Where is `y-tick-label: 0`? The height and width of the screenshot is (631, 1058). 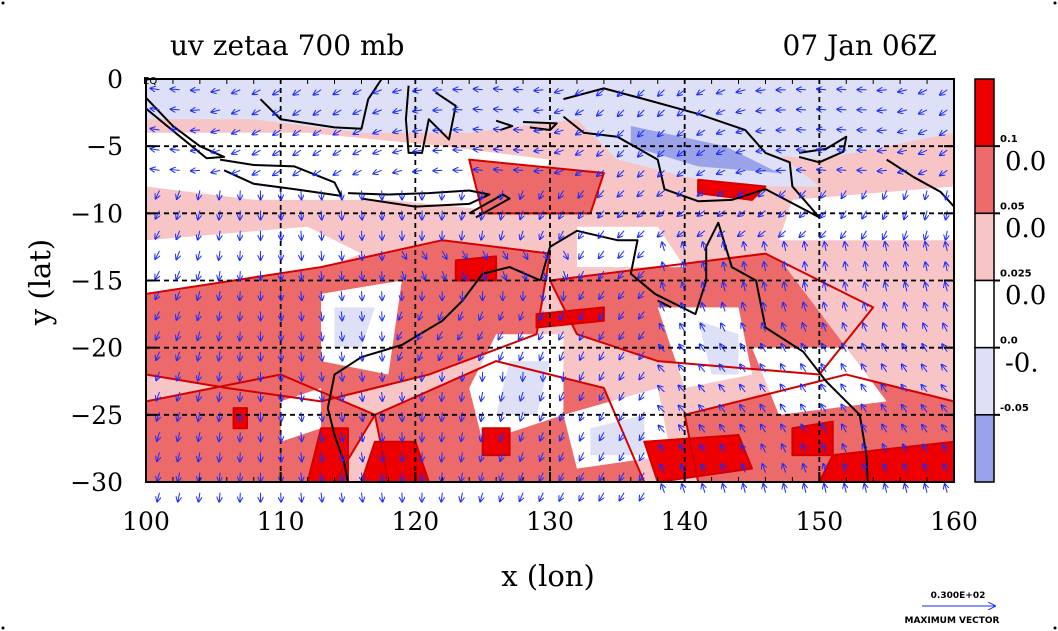 y-tick-label: 0 is located at coordinates (115, 79).